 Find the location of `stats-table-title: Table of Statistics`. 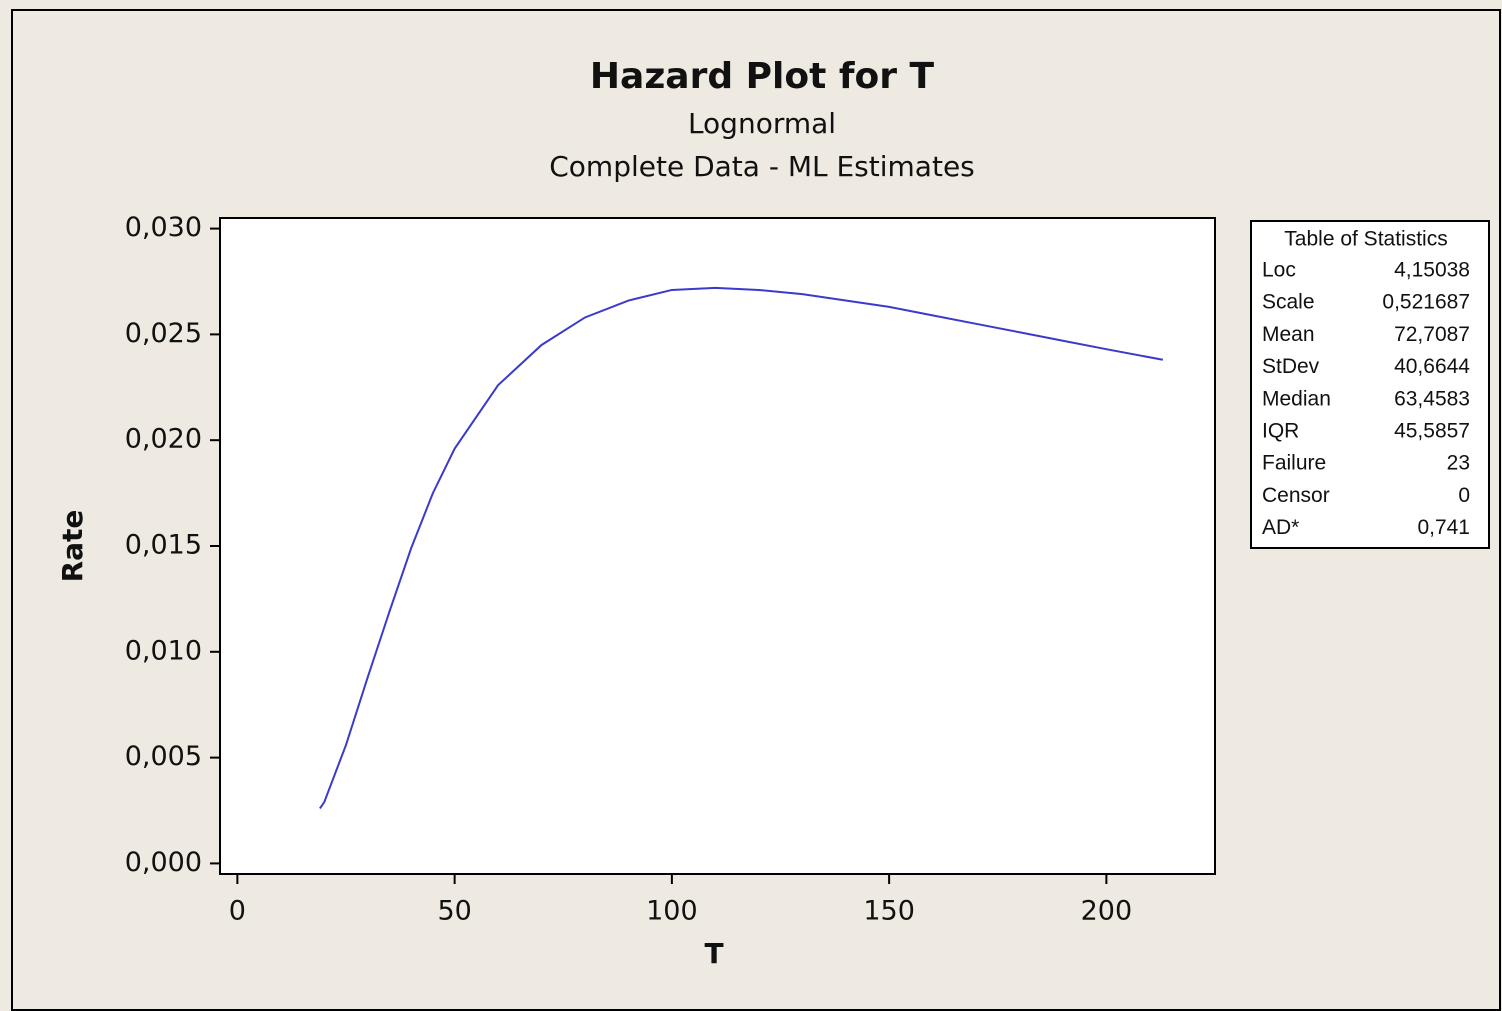

stats-table-title: Table of Statistics is located at coordinates (1365, 239).